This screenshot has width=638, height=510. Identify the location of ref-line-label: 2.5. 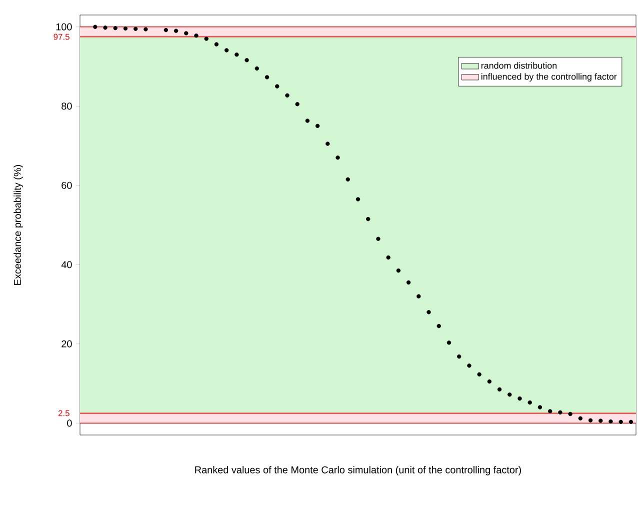
(64, 413).